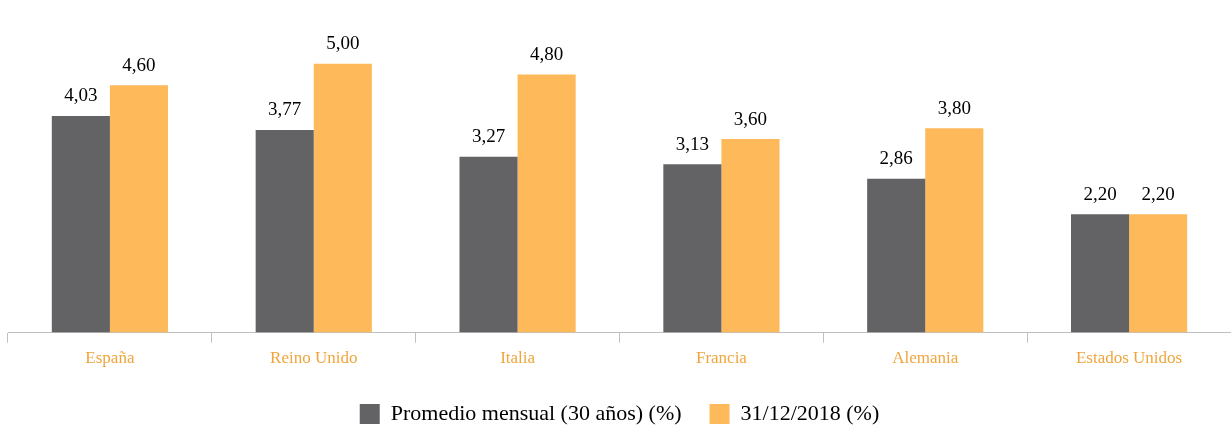 Image resolution: width=1231 pixels, height=435 pixels. What do you see at coordinates (139, 64) in the screenshot?
I see `data-label: 4,60` at bounding box center [139, 64].